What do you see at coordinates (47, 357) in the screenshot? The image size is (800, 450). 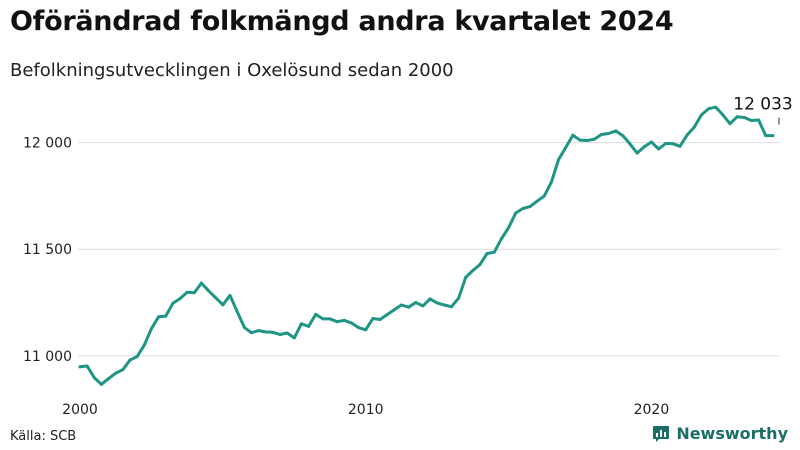 I see `y-tick-label: 11 000` at bounding box center [47, 357].